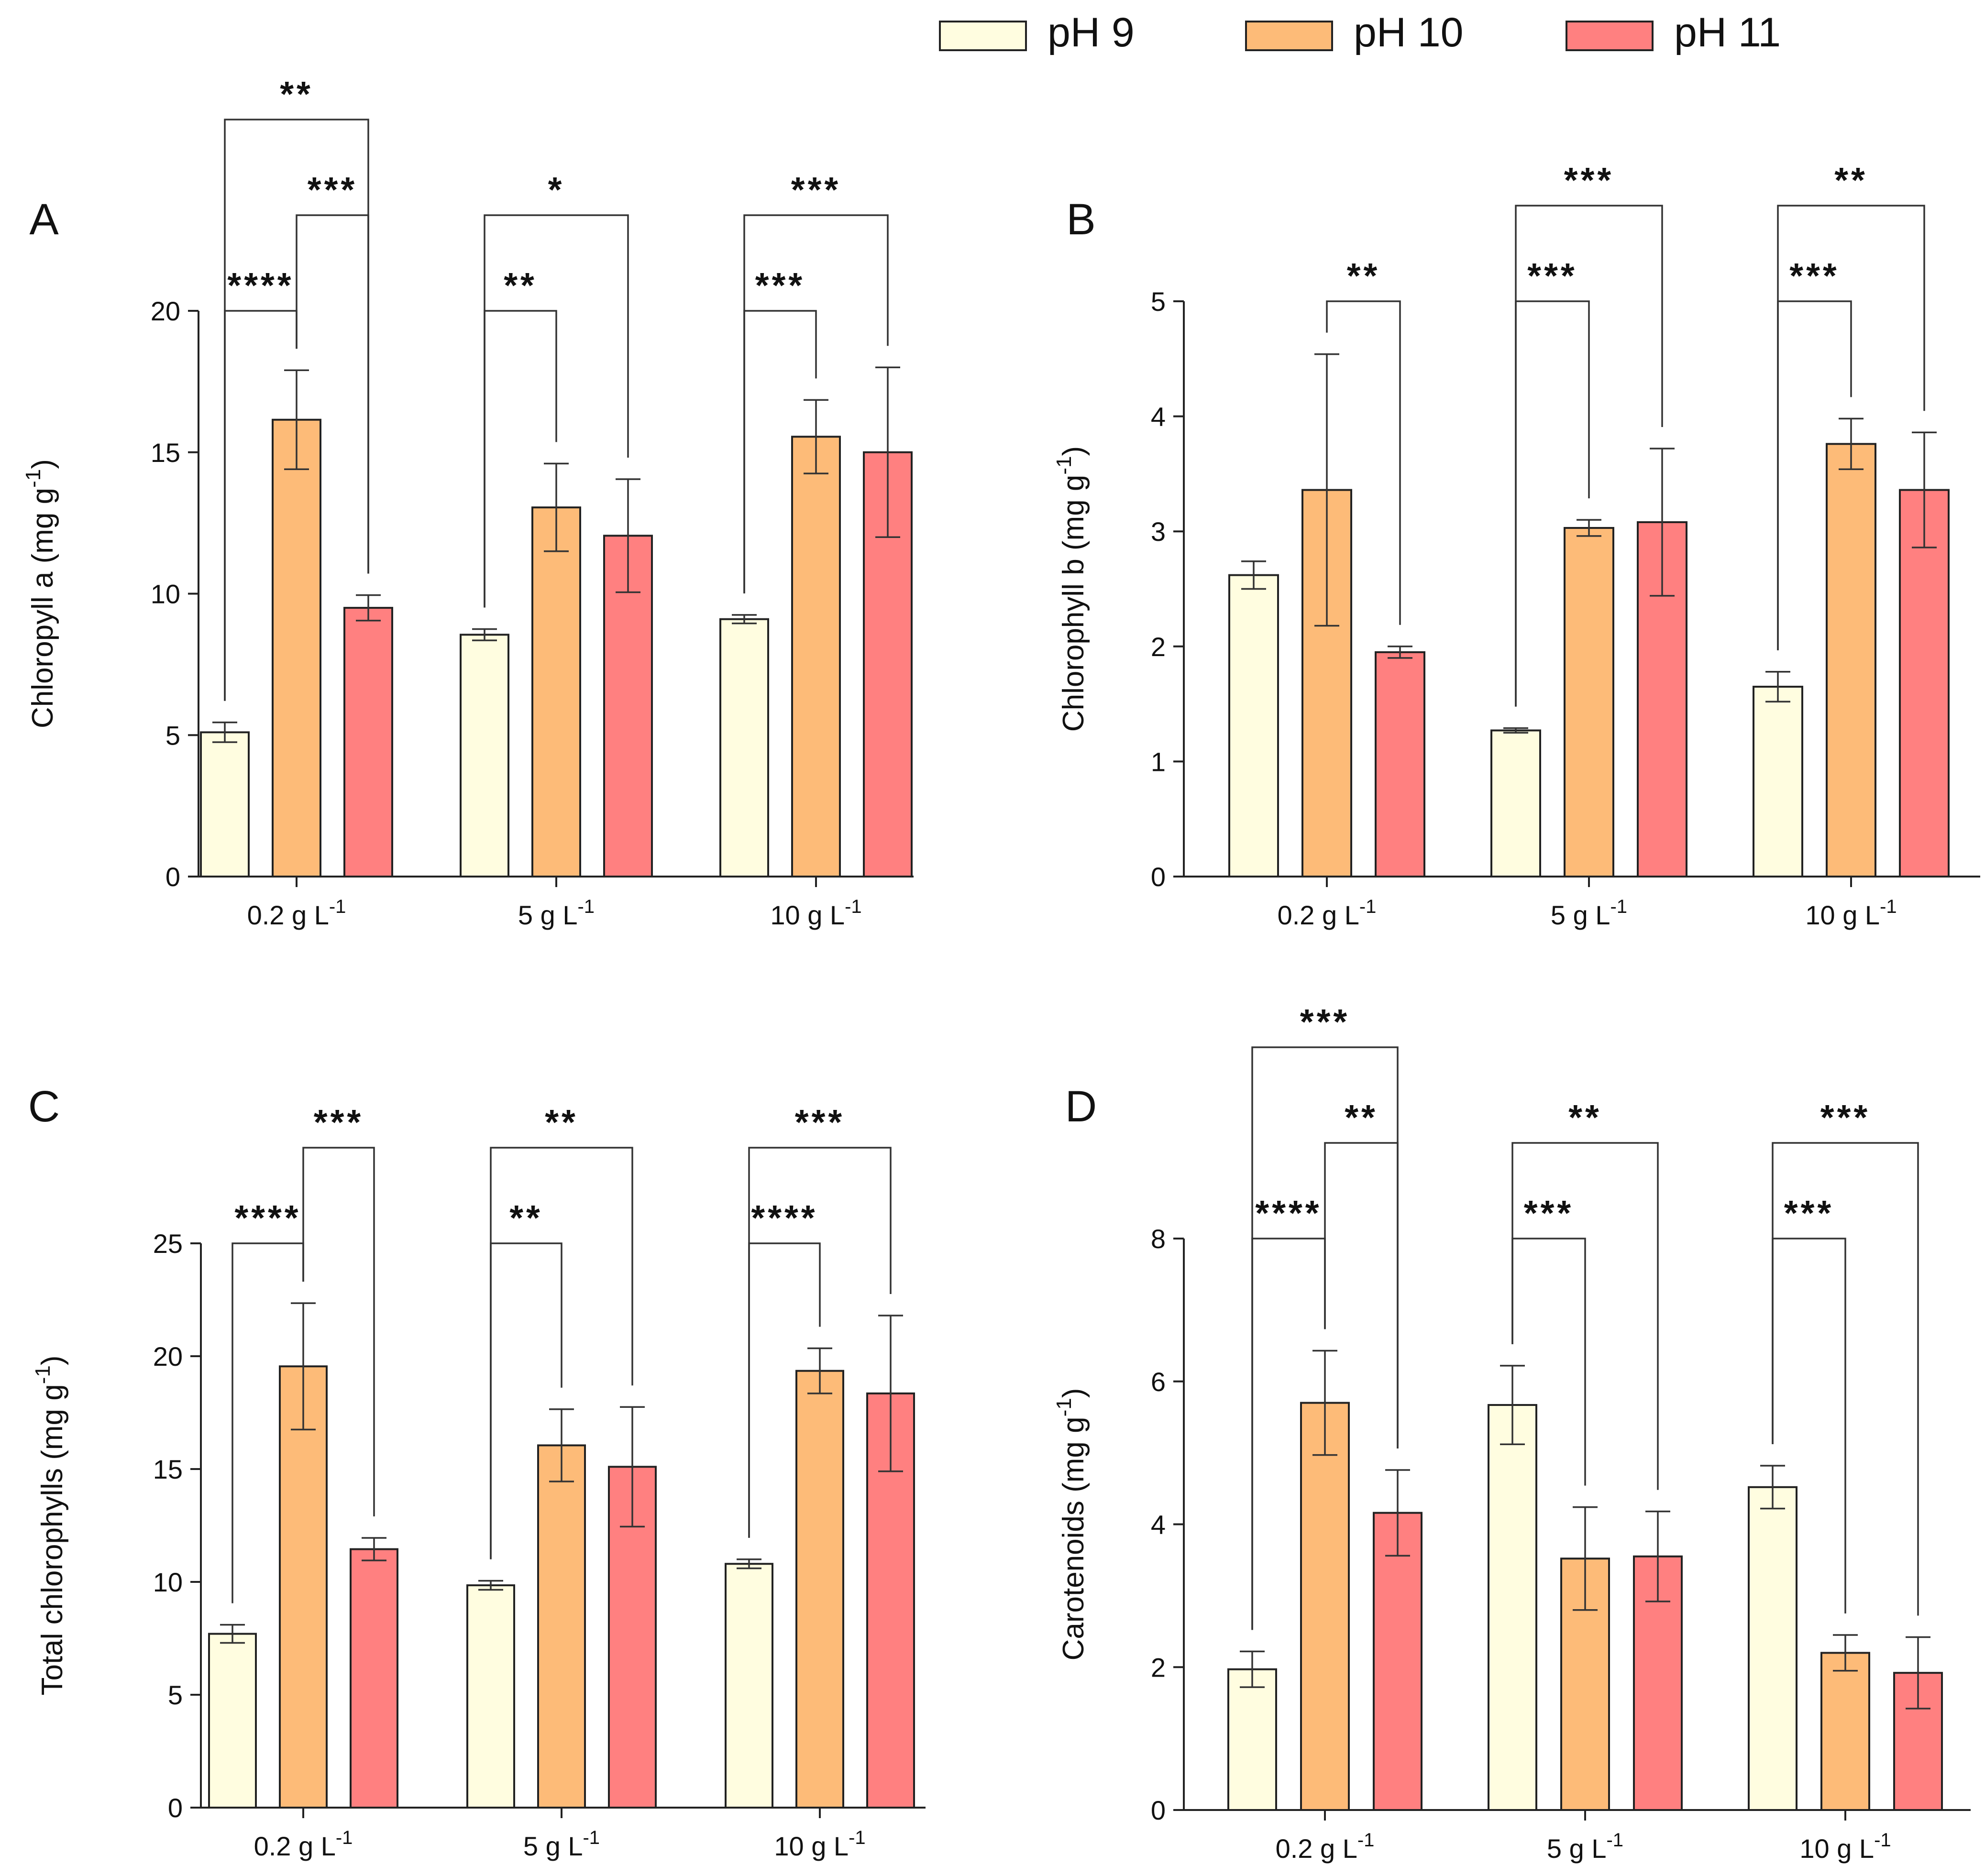 This screenshot has width=1985, height=1876. What do you see at coordinates (1071, 589) in the screenshot?
I see `y-axis-label: Chlorophyll b (mg g-1)` at bounding box center [1071, 589].